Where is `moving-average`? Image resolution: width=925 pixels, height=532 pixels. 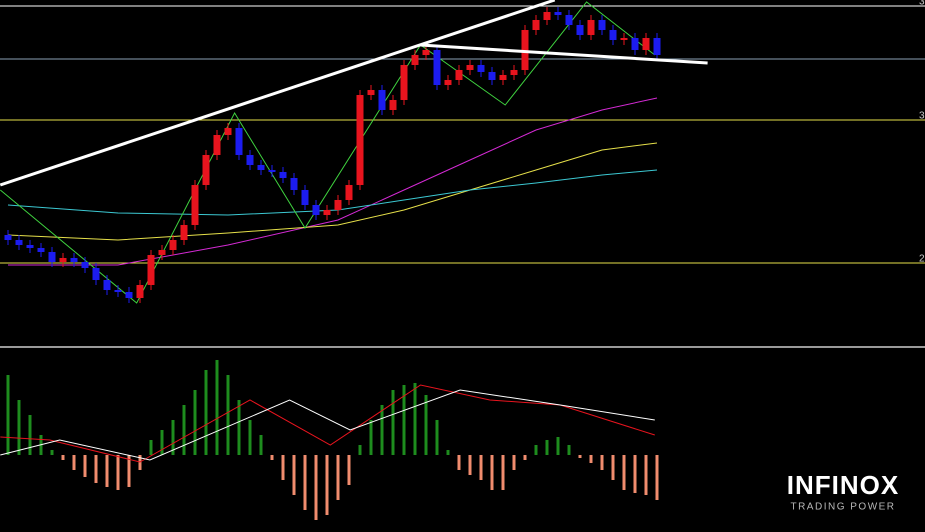 moving-average is located at coordinates (332, 191).